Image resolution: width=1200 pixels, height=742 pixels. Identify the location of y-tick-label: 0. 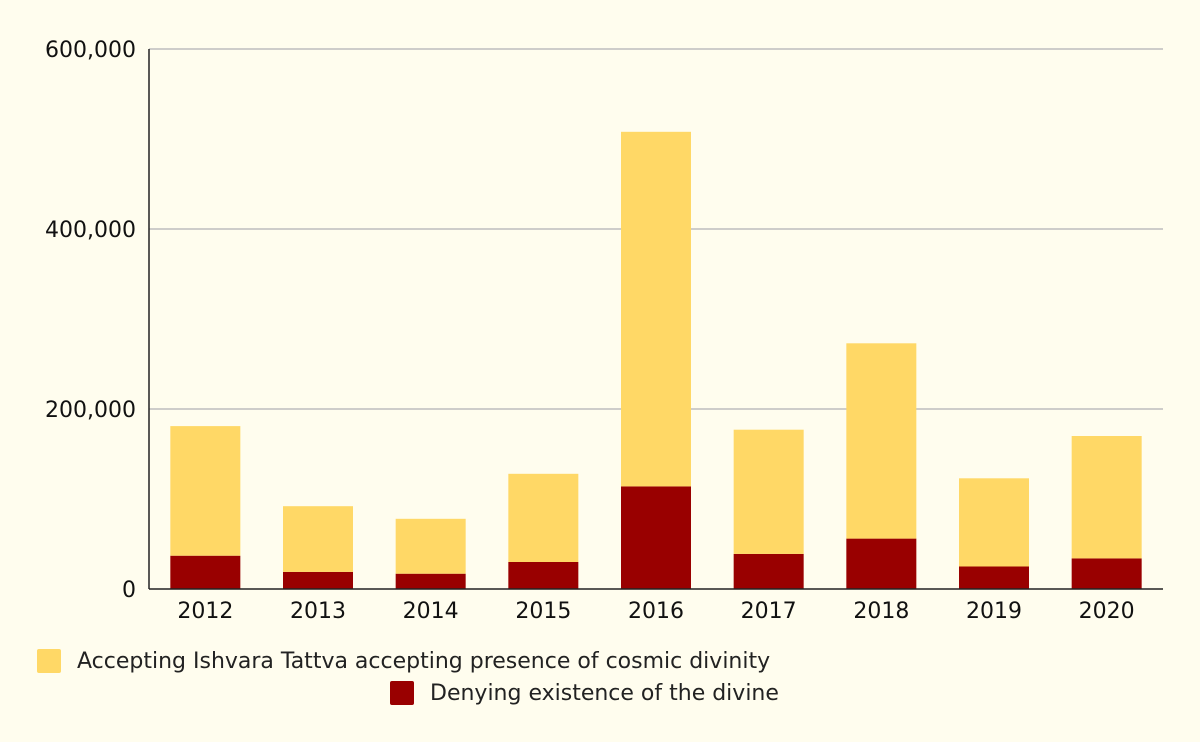
(129, 590).